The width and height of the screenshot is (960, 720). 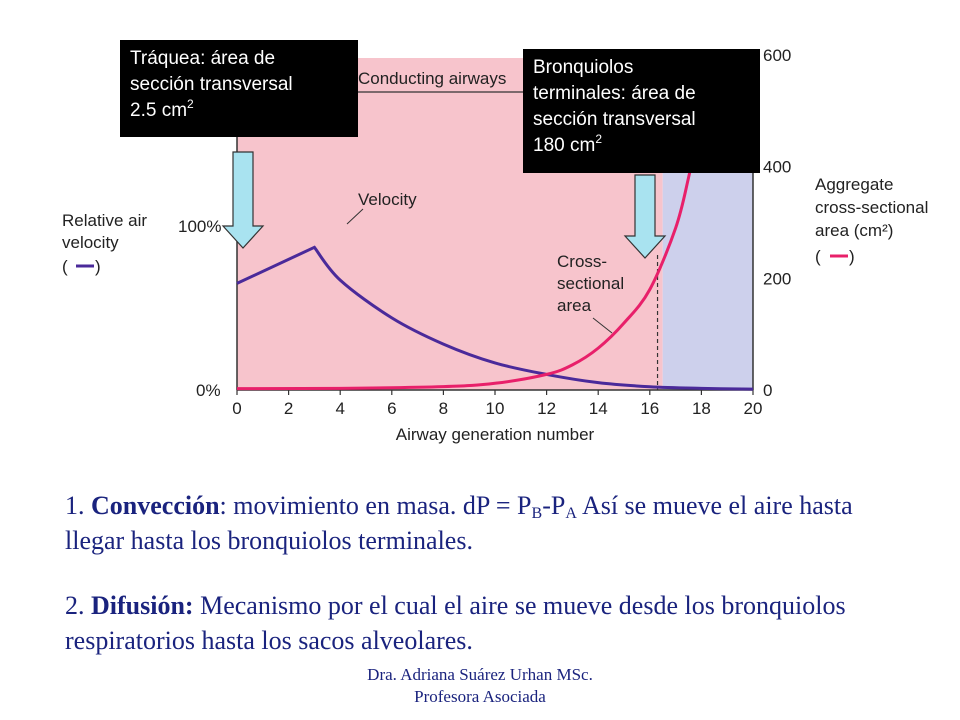 I want to click on trachea-callout-line-1: Tráquea: área de, so click(x=203, y=58).